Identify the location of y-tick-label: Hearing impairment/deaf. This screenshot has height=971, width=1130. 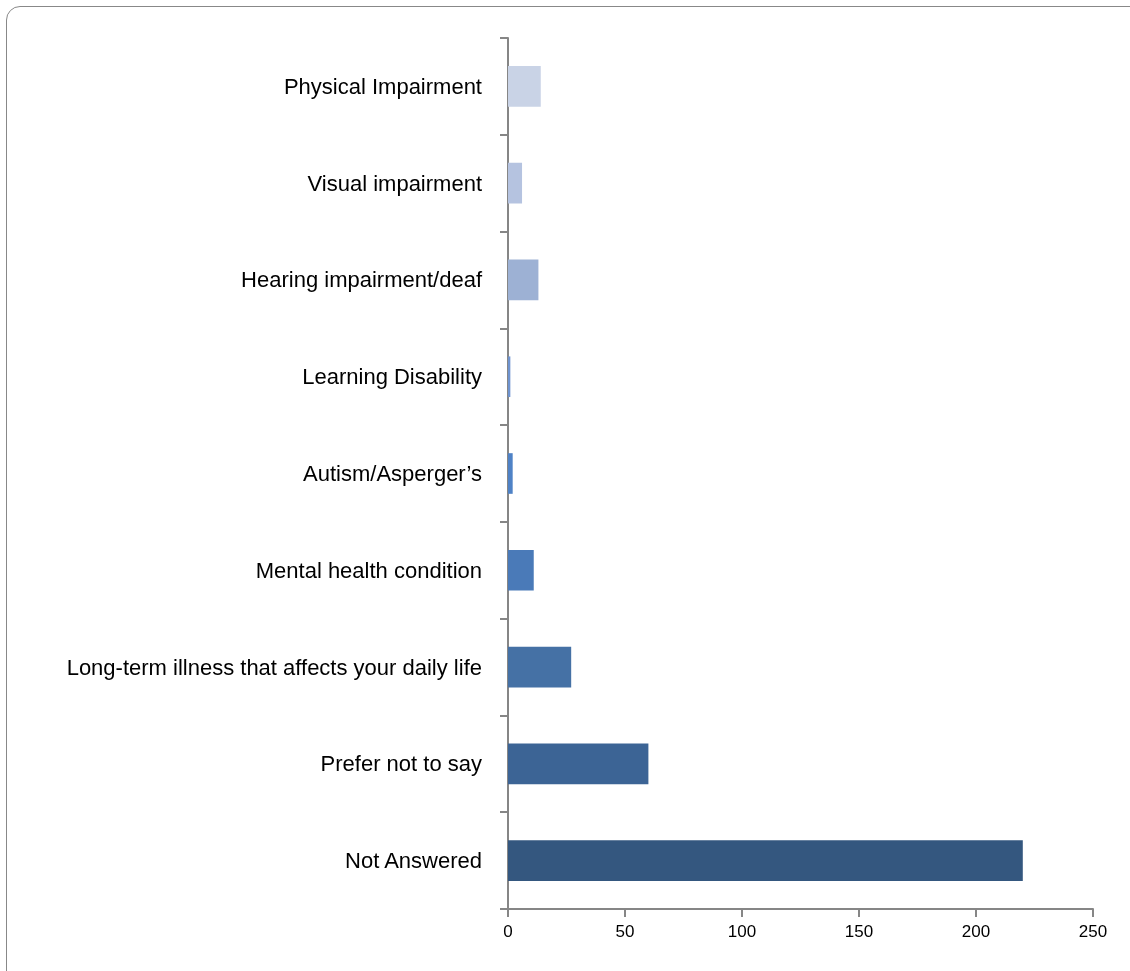
(362, 280).